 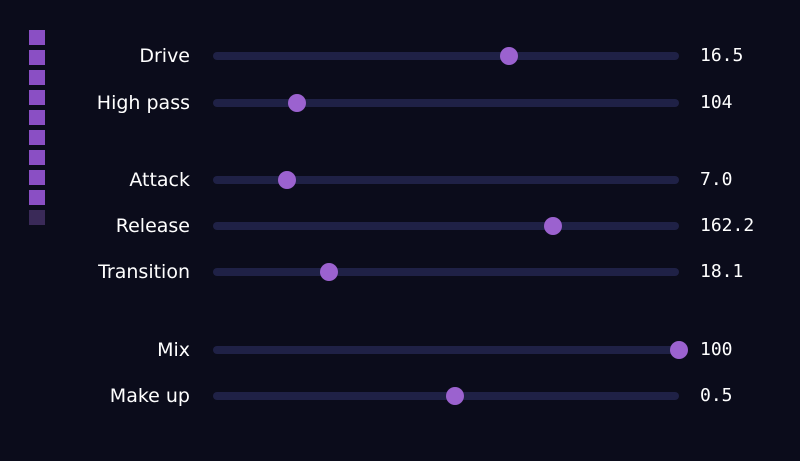 I want to click on attack-value: 7.0, so click(x=716, y=179).